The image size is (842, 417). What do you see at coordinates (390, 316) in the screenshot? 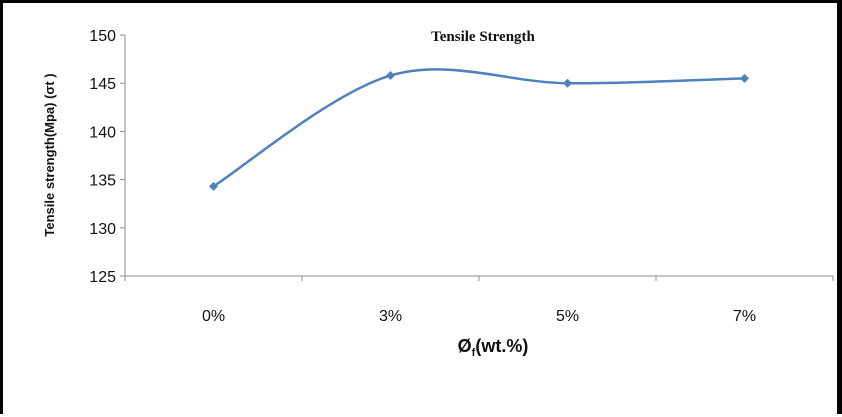
I see `x-tick-label: 3%` at bounding box center [390, 316].